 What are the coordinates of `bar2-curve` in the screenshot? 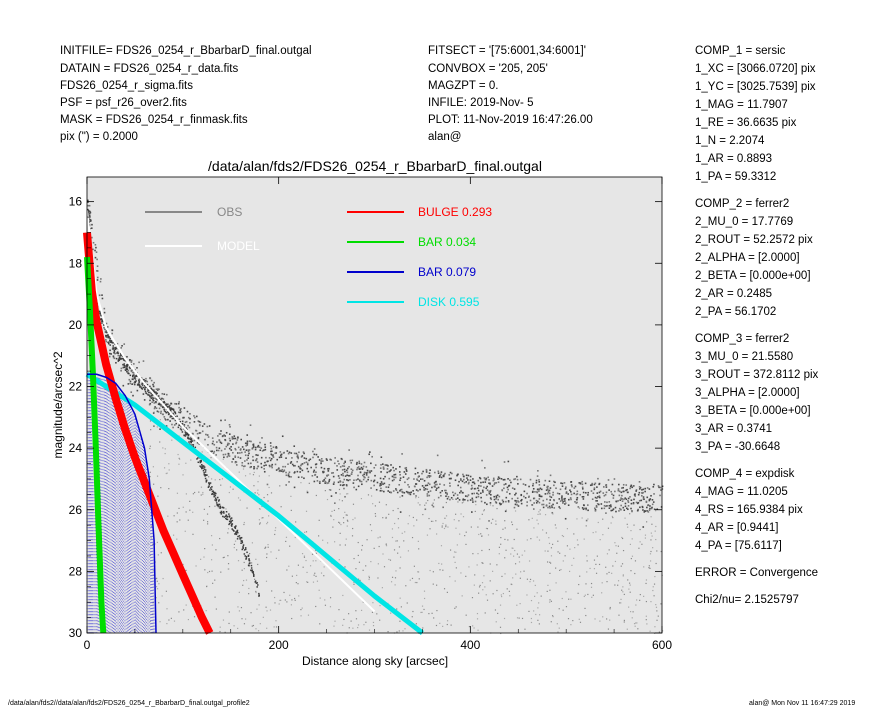 It's located at (122, 503).